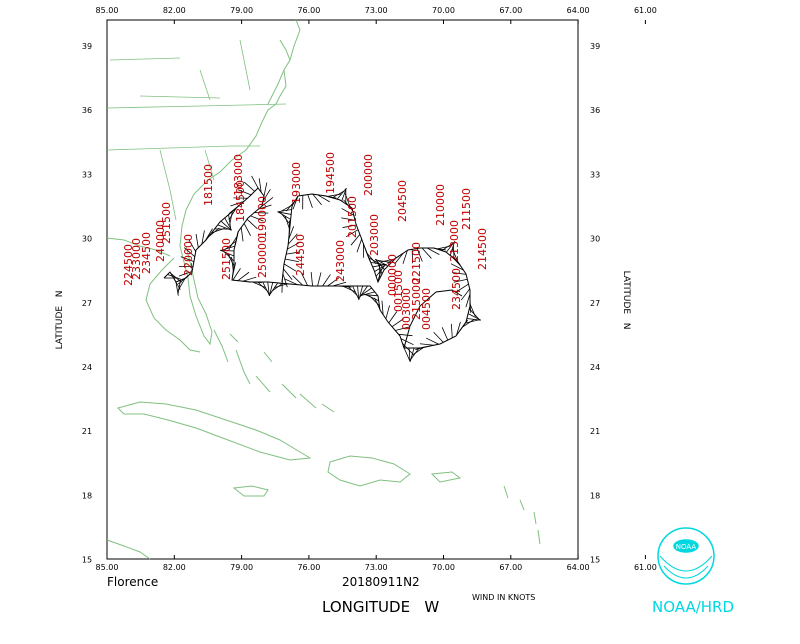 The height and width of the screenshot is (644, 800). Describe the element at coordinates (626, 300) in the screenshot. I see `y-axis-label-right: LATITUDE N` at that location.